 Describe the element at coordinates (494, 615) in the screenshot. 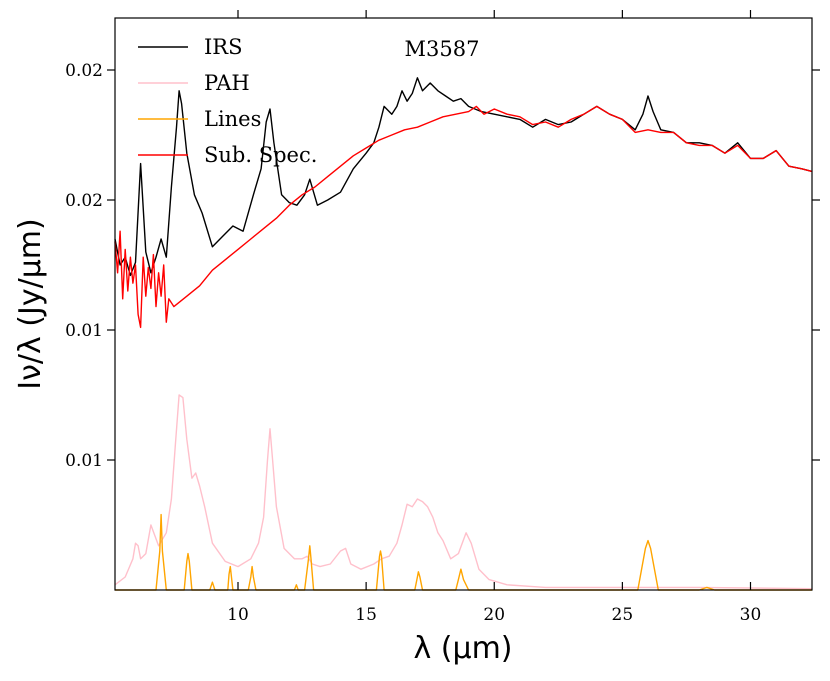

I see `x-tick-label: 20` at that location.